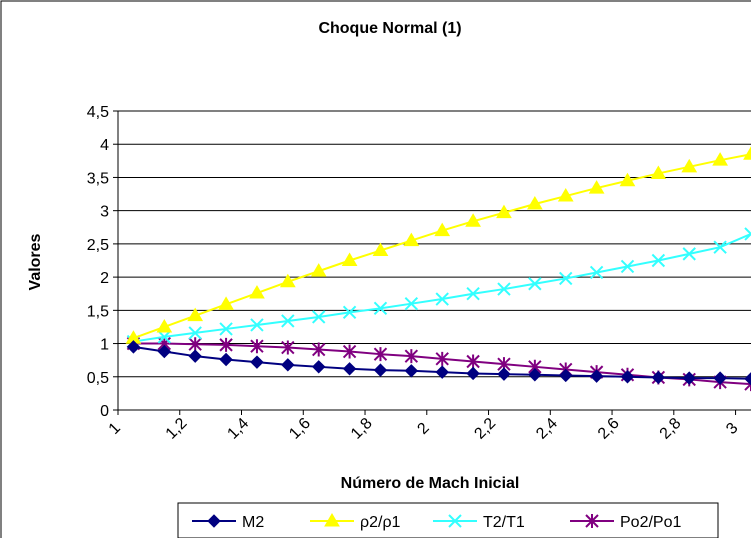 The width and height of the screenshot is (751, 543). Describe the element at coordinates (98, 378) in the screenshot. I see `y-tick-label: 0,5` at that location.